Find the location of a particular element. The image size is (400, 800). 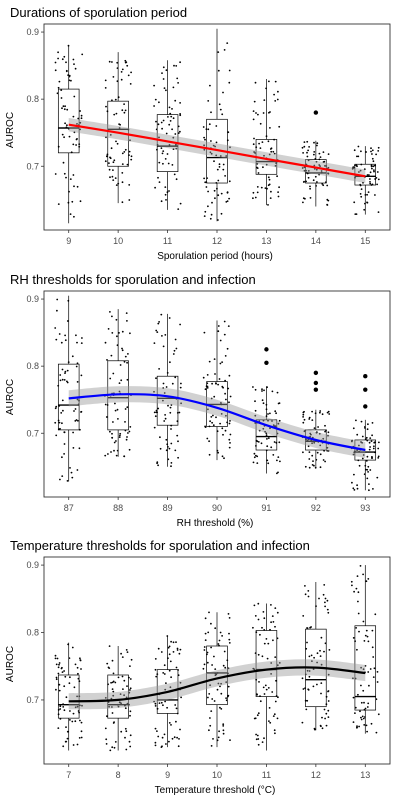

box-iqr is located at coordinates (68, 696).